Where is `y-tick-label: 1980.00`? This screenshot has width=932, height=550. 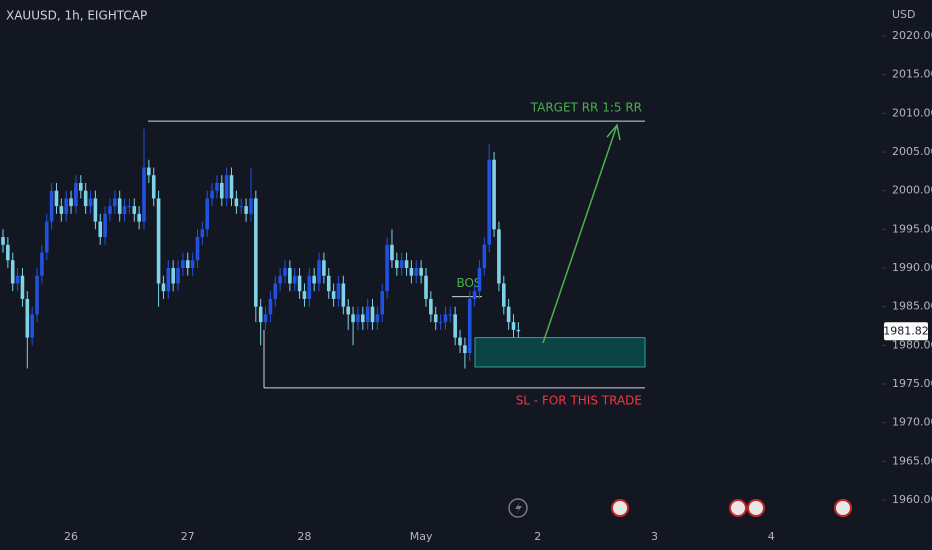
y-tick-label: 1980.00 is located at coordinates (912, 344).